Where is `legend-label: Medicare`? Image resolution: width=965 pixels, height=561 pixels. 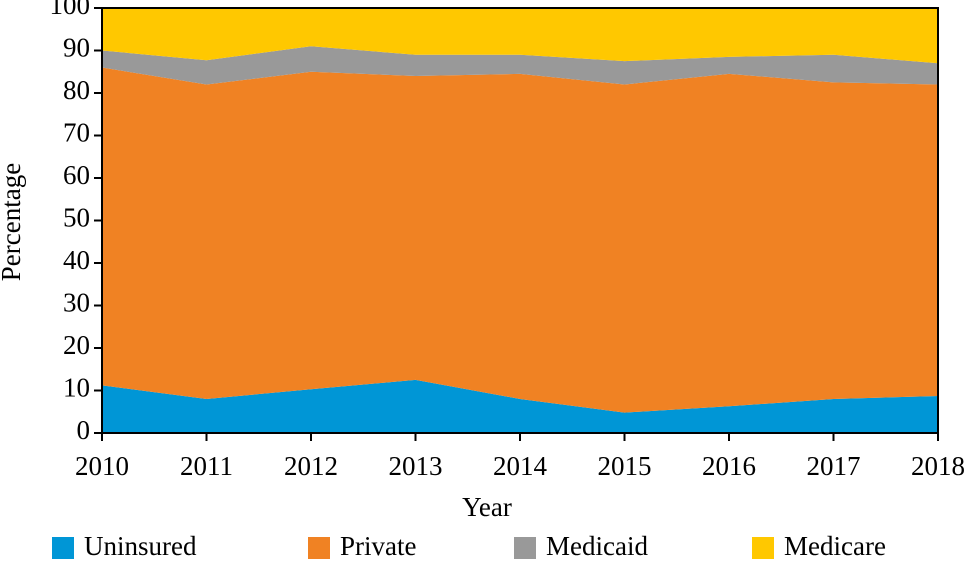
legend-label: Medicare is located at coordinates (835, 546).